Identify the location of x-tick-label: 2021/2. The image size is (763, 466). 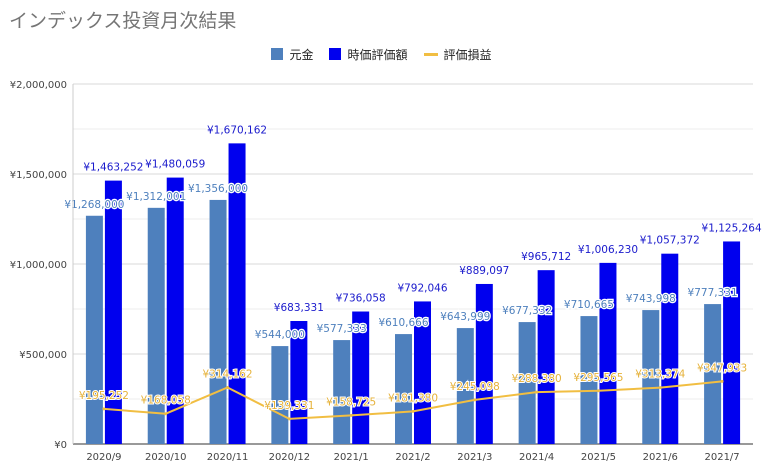
(412, 457).